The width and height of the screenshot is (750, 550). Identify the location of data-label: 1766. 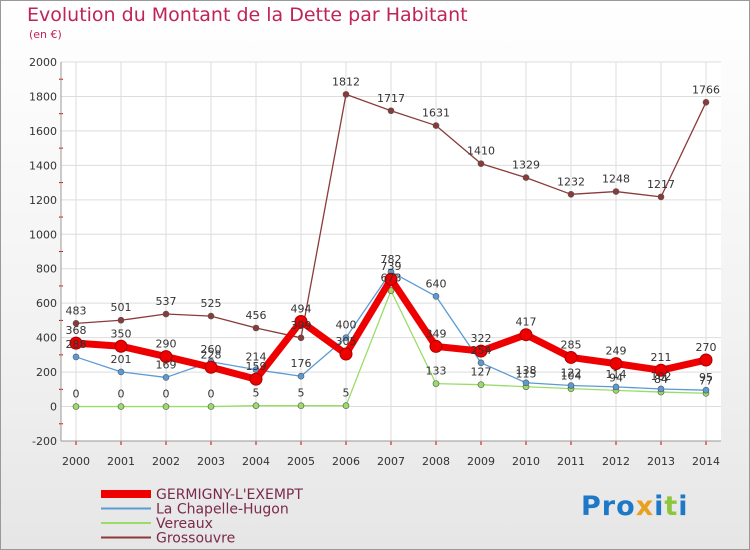
(706, 89).